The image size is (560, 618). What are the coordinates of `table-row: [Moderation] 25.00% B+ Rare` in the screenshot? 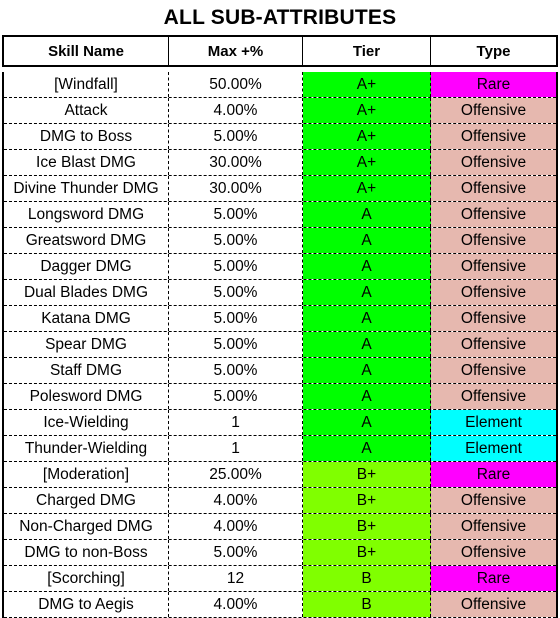 It's located at (280, 475).